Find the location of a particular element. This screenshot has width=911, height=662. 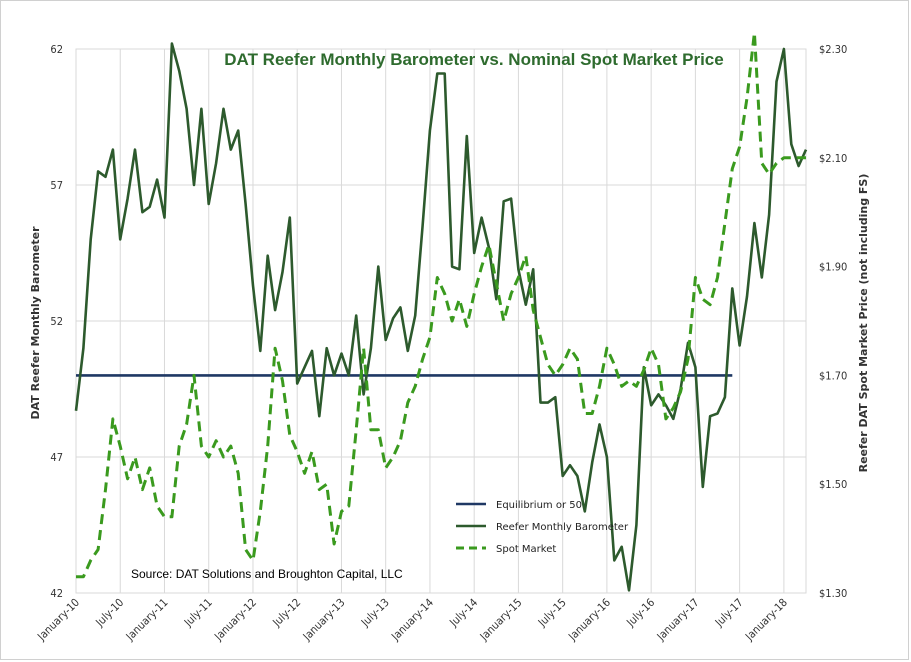

y-right-tick-label: $2.30 is located at coordinates (833, 49).